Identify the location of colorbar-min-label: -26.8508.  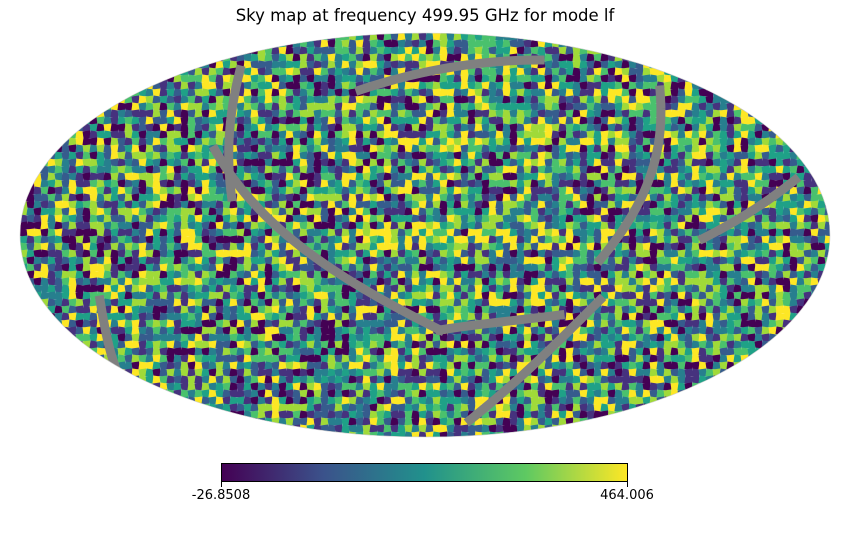
(221, 495).